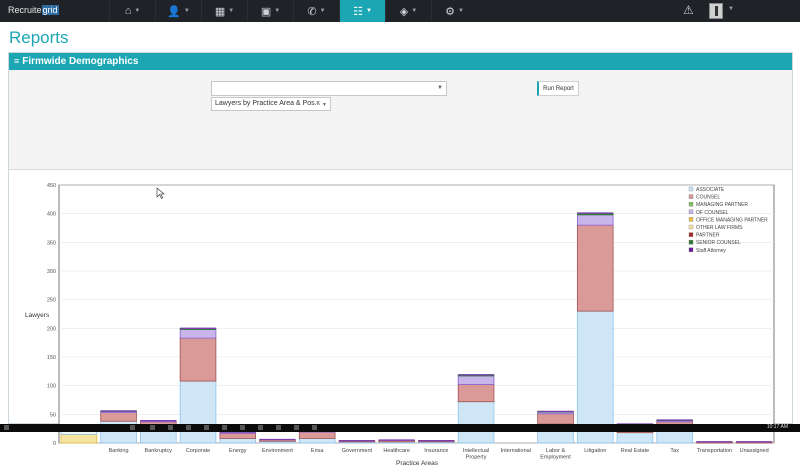 The height and width of the screenshot is (467, 800). Describe the element at coordinates (51, 387) in the screenshot. I see `y-tick-label: 100` at that location.